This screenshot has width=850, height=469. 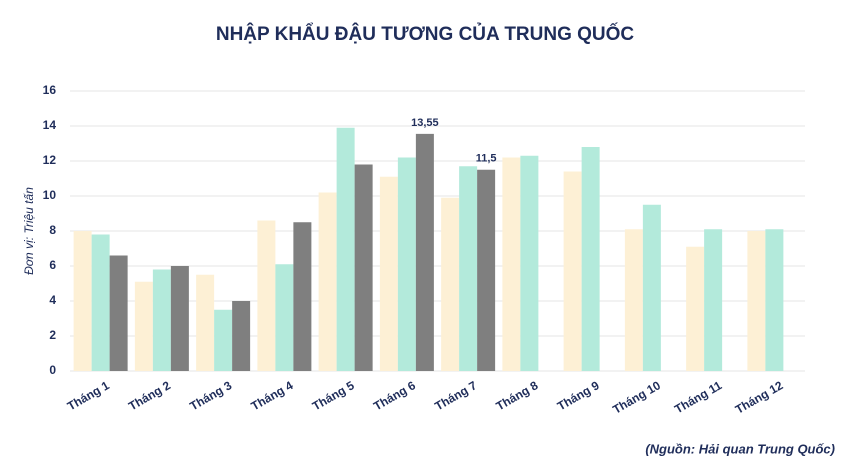 I want to click on y-axis-title: Đơn vị: Triệu tấn, so click(x=29, y=231).